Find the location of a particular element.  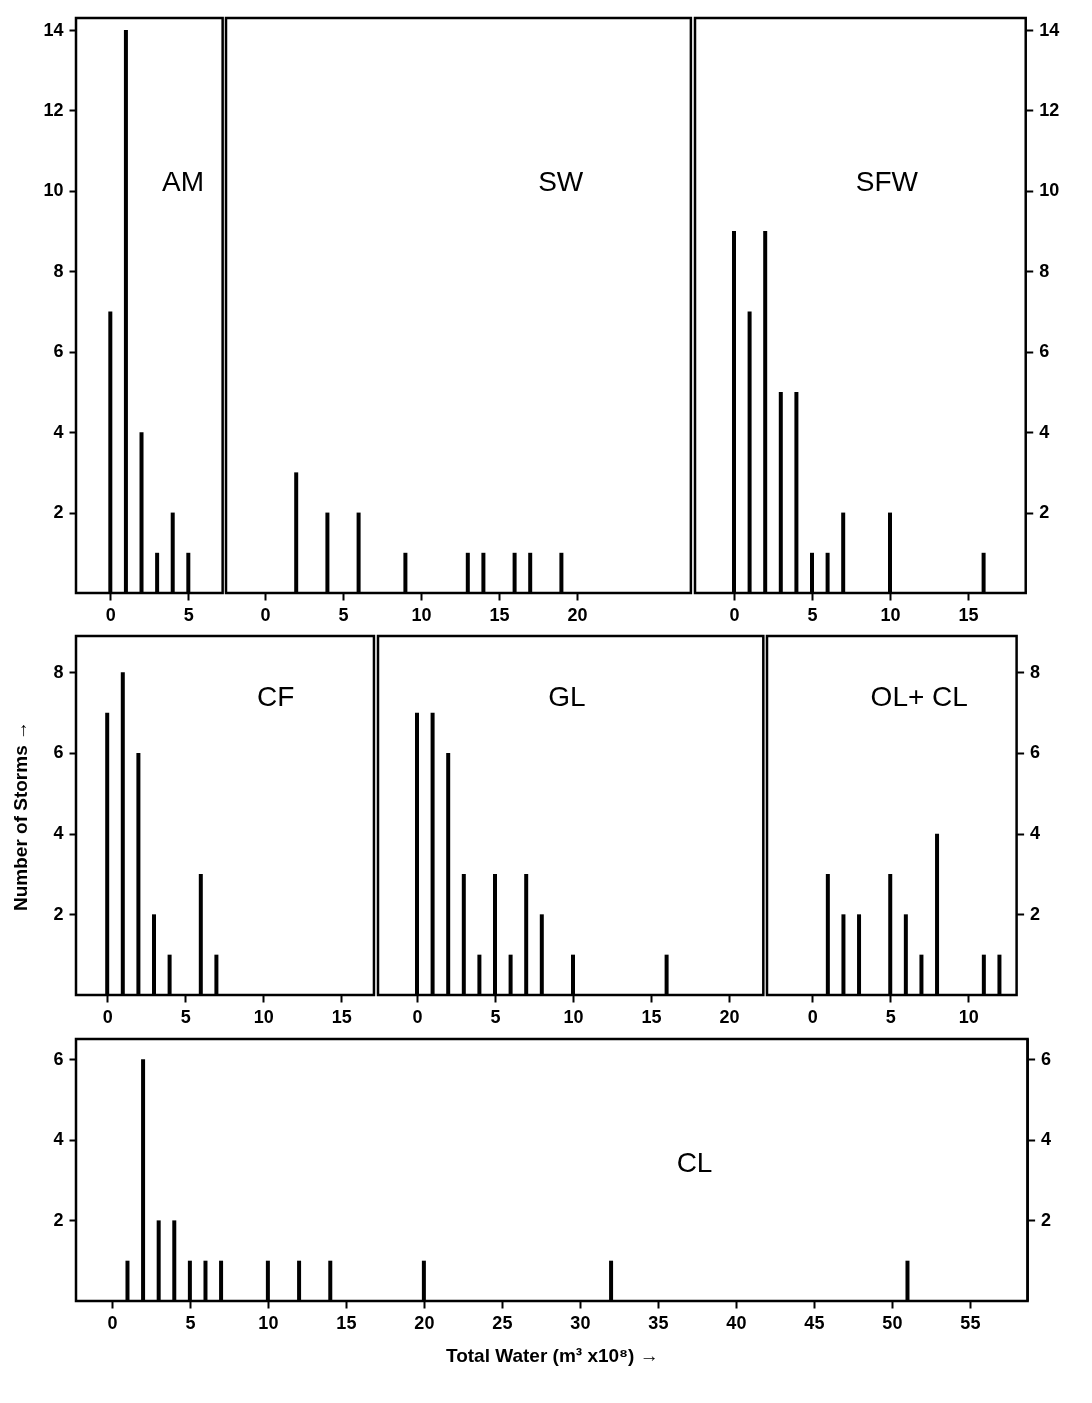

y2-tick-label: 10 is located at coordinates (1049, 190).